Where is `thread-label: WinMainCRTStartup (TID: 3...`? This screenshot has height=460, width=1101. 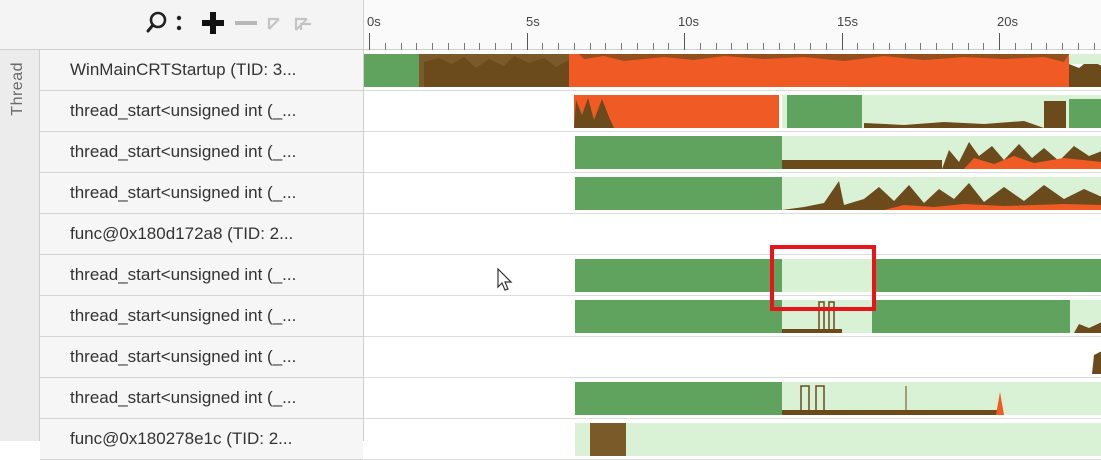
thread-label: WinMainCRTStartup (TID: 3... is located at coordinates (183, 69).